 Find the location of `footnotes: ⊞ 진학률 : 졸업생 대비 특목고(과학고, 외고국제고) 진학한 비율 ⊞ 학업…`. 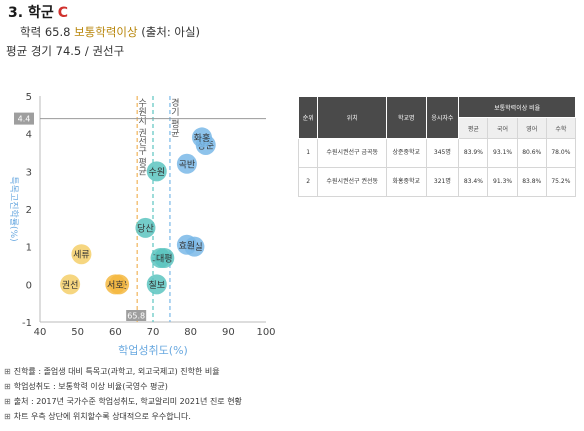

footnotes: ⊞ 진학률 : 졸업생 대비 특목고(과학고, 외고국제고) 진학한 비율 ⊞ 학업… is located at coordinates (123, 394).